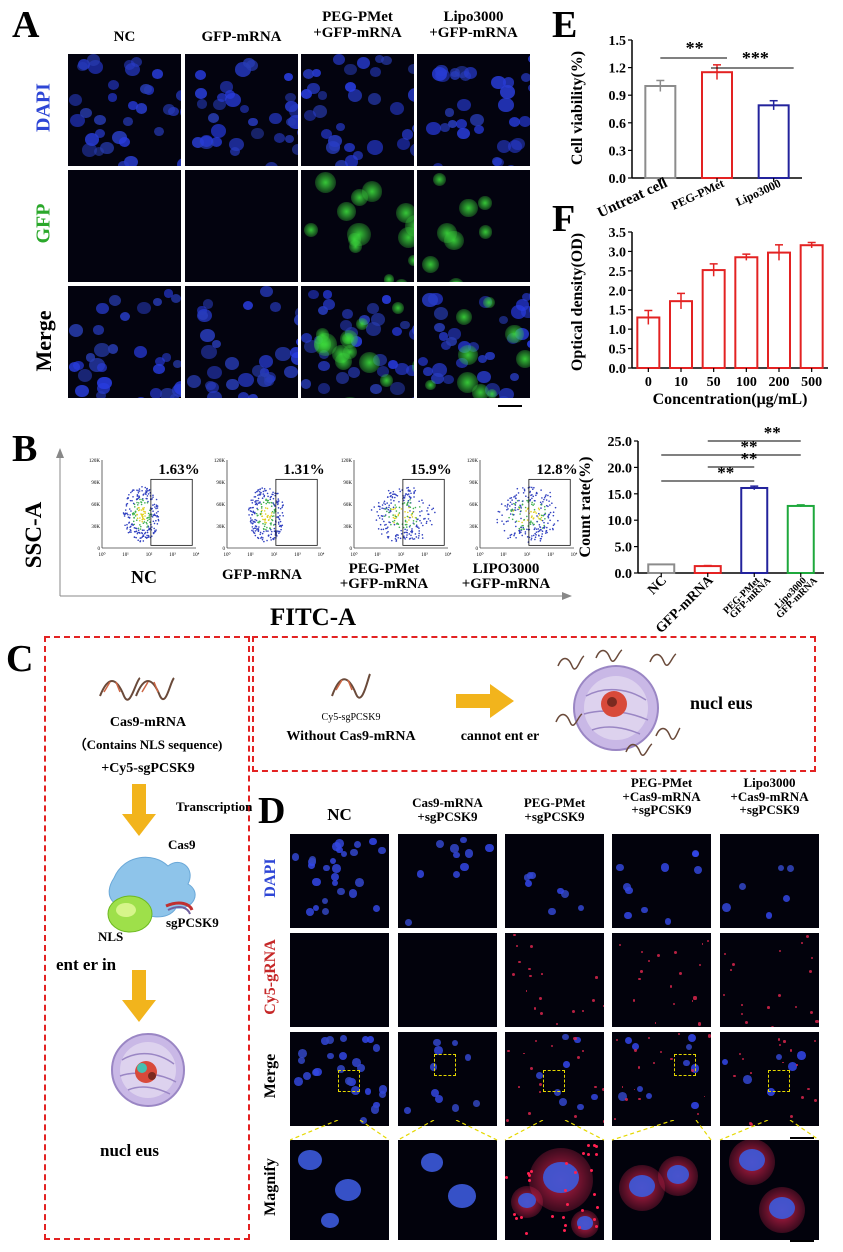 The width and height of the screenshot is (843, 1252). Describe the element at coordinates (303, 470) in the screenshot. I see `gate-percentage: 1.31%` at that location.